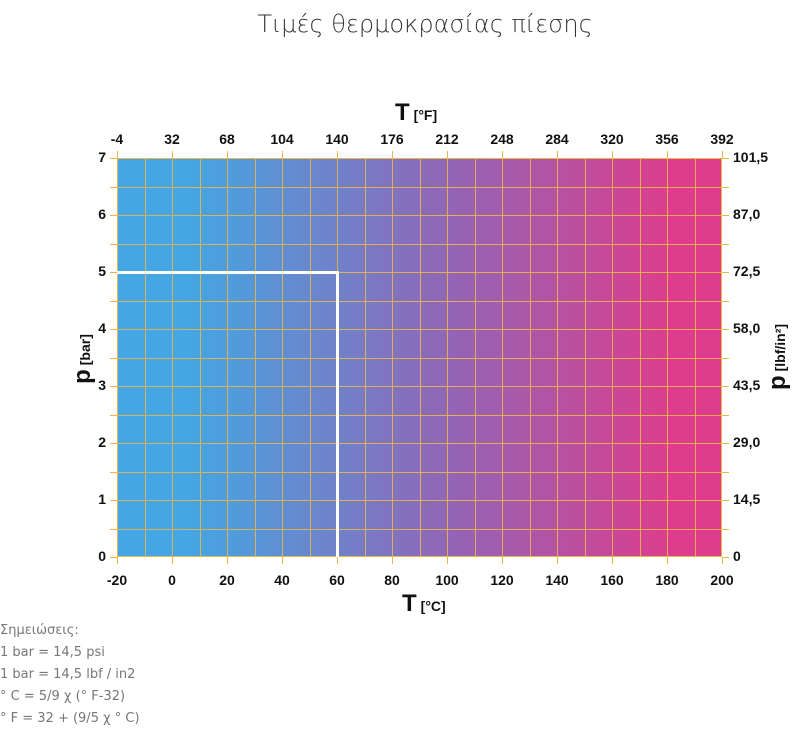 This screenshot has height=735, width=792. I want to click on bottom-axis-title: T [°C], so click(424, 604).